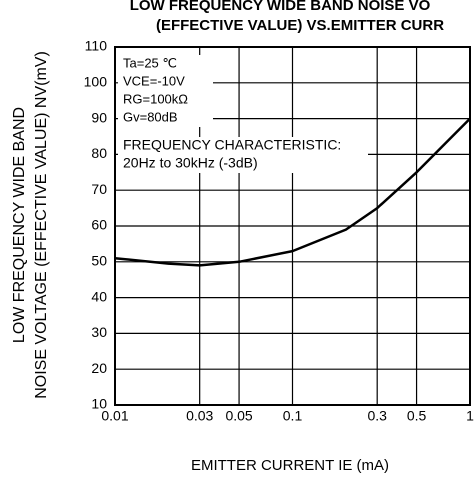 The image size is (475, 477). I want to click on annotation: VCE=-10V, so click(154, 80).